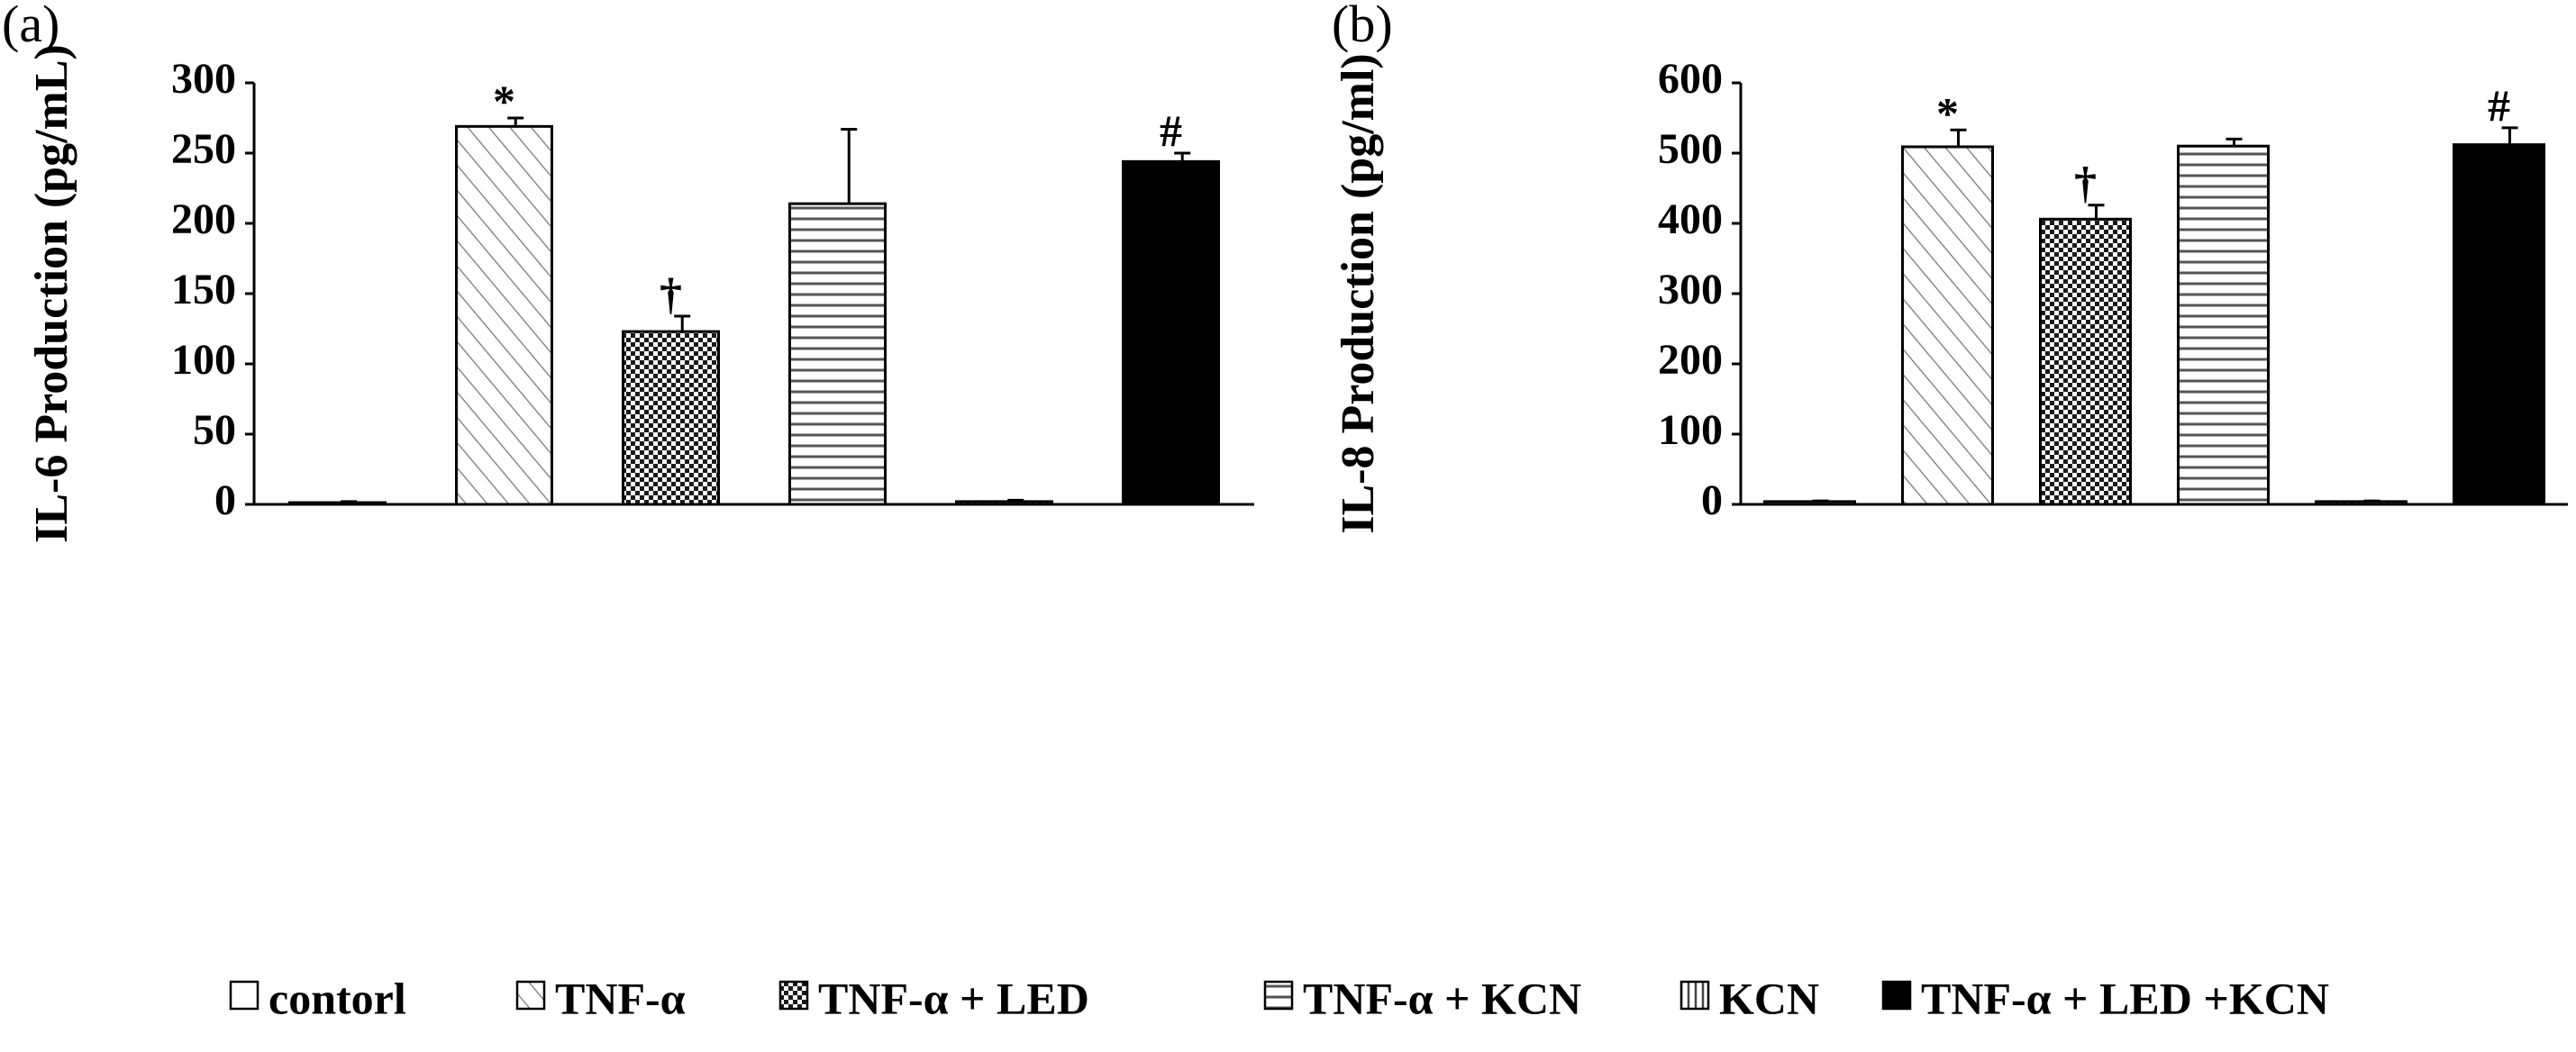  I want to click on y-tick-label: 250, so click(203, 149).